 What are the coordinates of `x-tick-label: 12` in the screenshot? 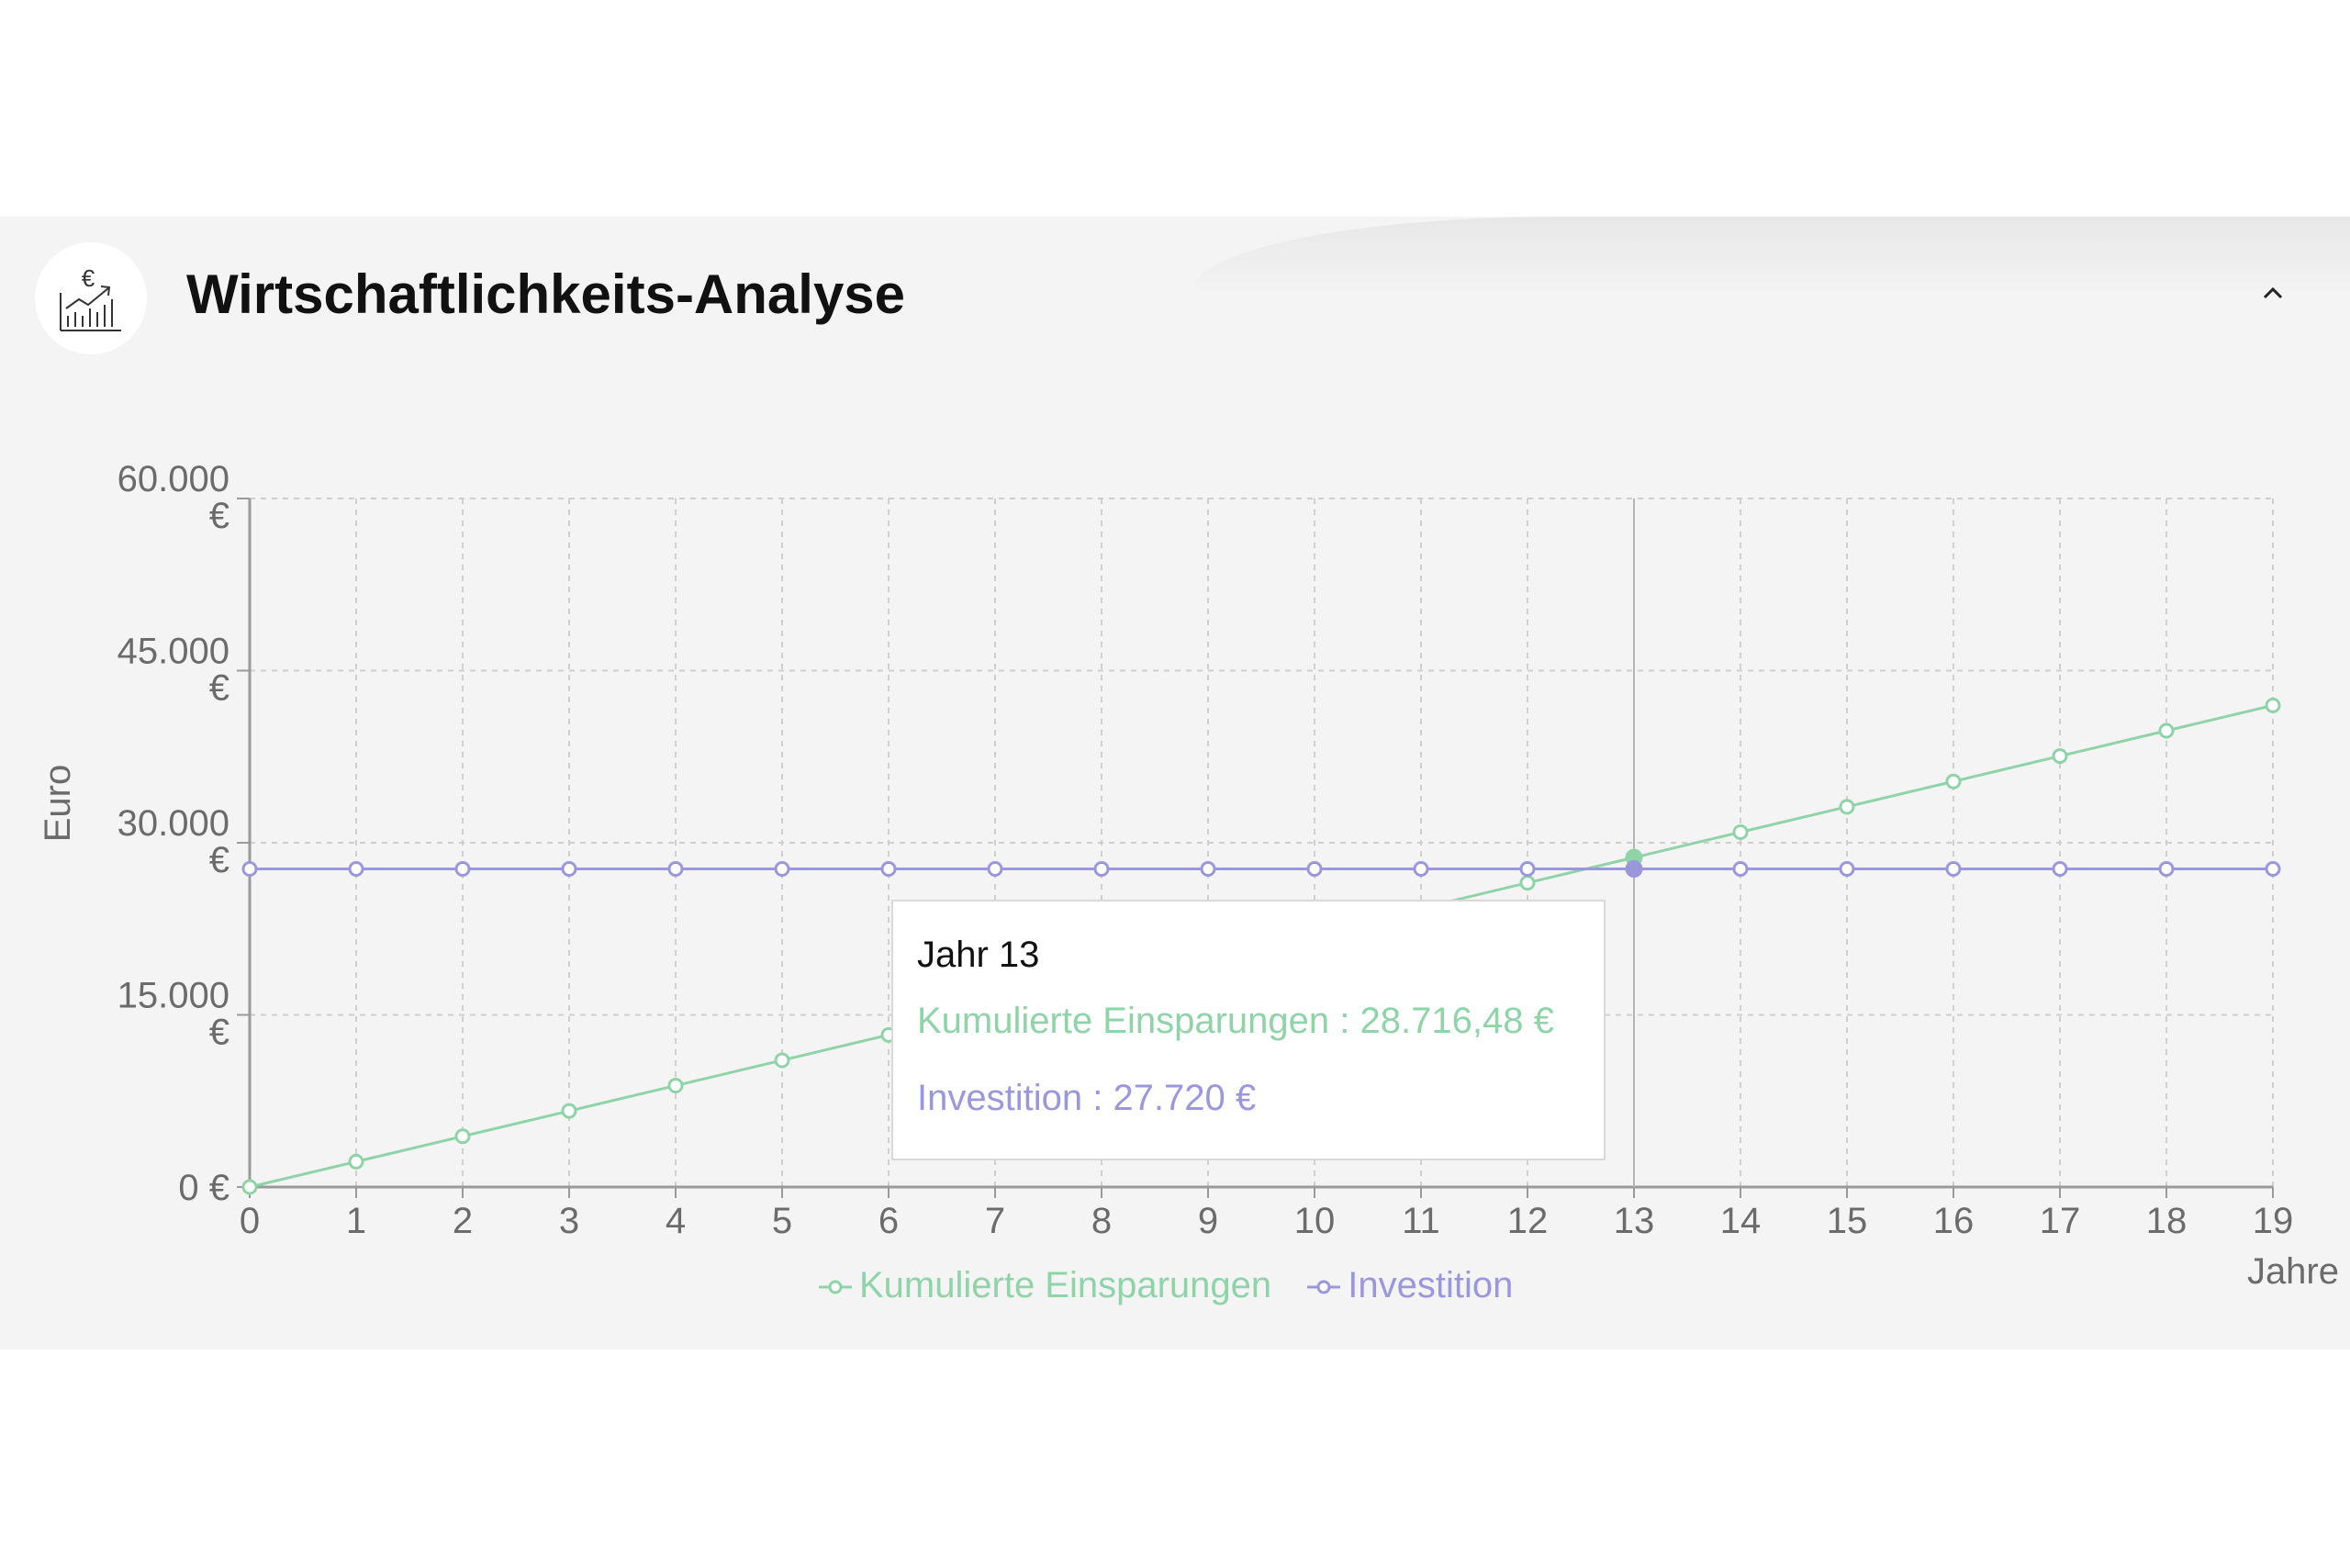 It's located at (1528, 1221).